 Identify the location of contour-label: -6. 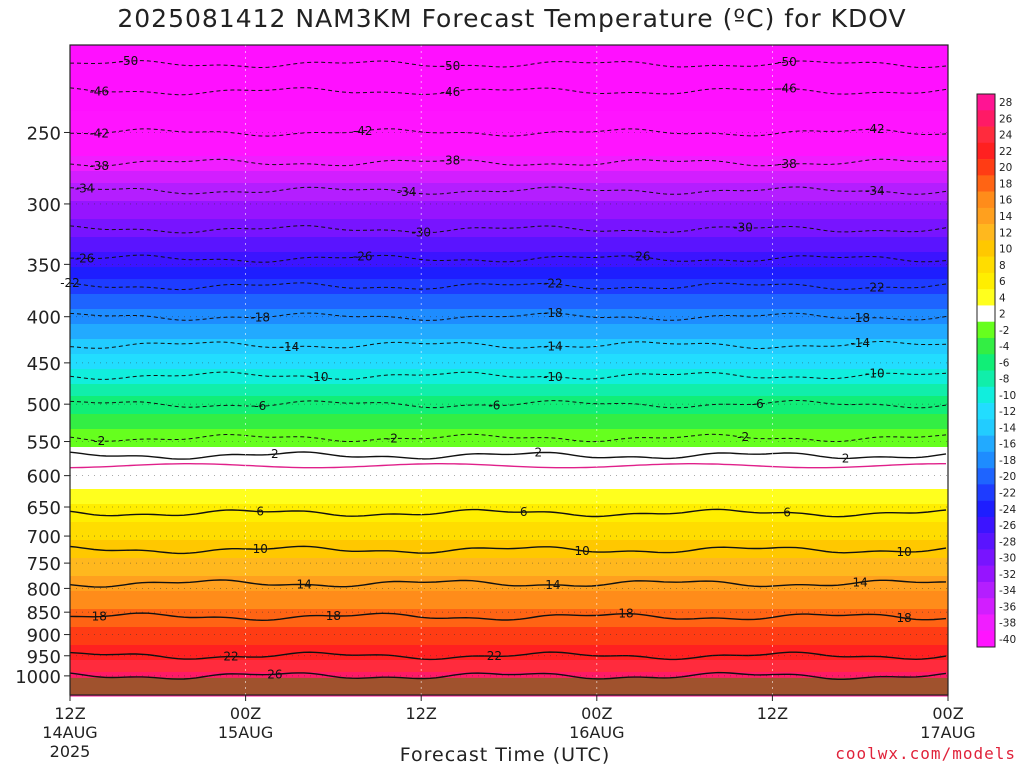
(260, 406).